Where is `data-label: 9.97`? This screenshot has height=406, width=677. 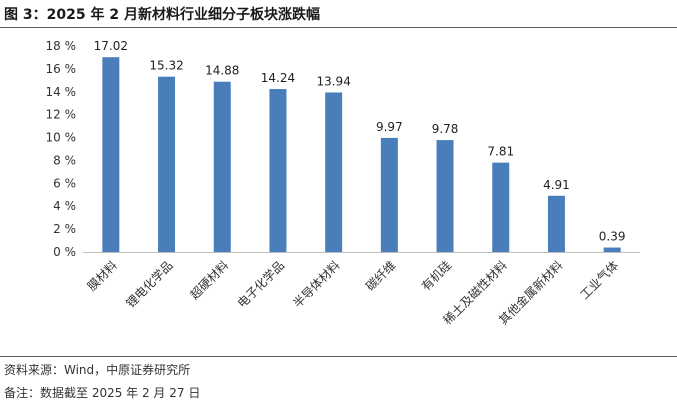 data-label: 9.97 is located at coordinates (389, 127).